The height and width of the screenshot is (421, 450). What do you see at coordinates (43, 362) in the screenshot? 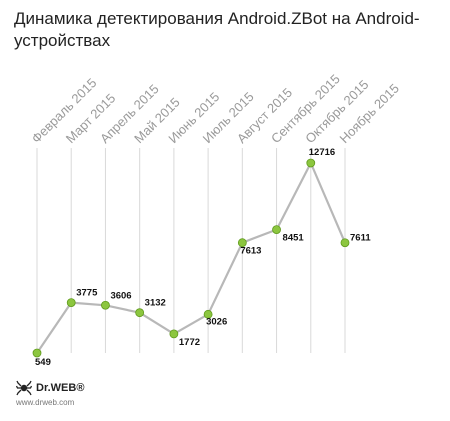
I see `data-value-label: 549` at bounding box center [43, 362].